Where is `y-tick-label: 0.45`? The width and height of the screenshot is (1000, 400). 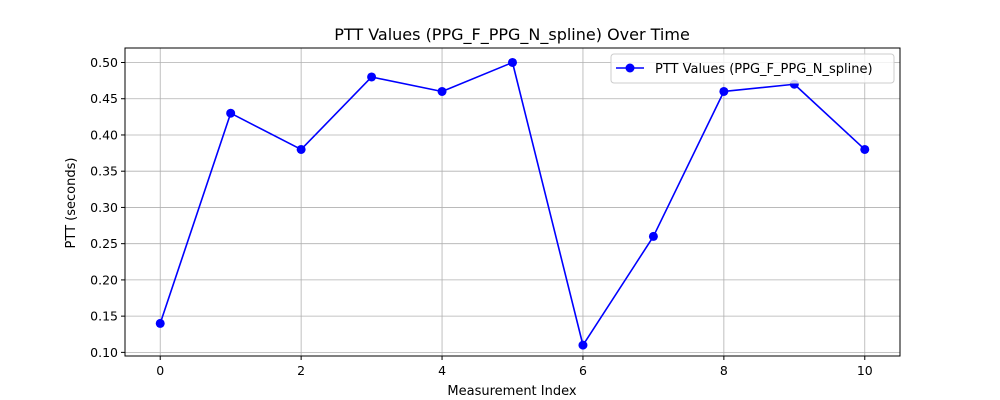 y-tick-label: 0.45 is located at coordinates (104, 98).